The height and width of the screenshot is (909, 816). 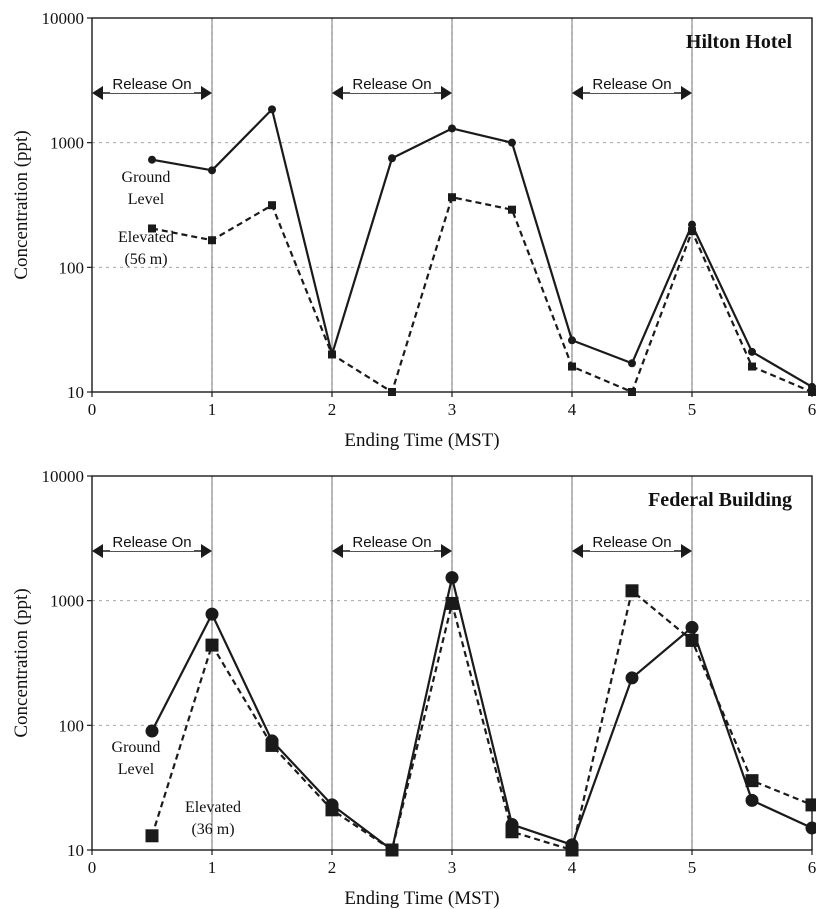 What do you see at coordinates (739, 42) in the screenshot?
I see `chart-title: Hilton Hotel` at bounding box center [739, 42].